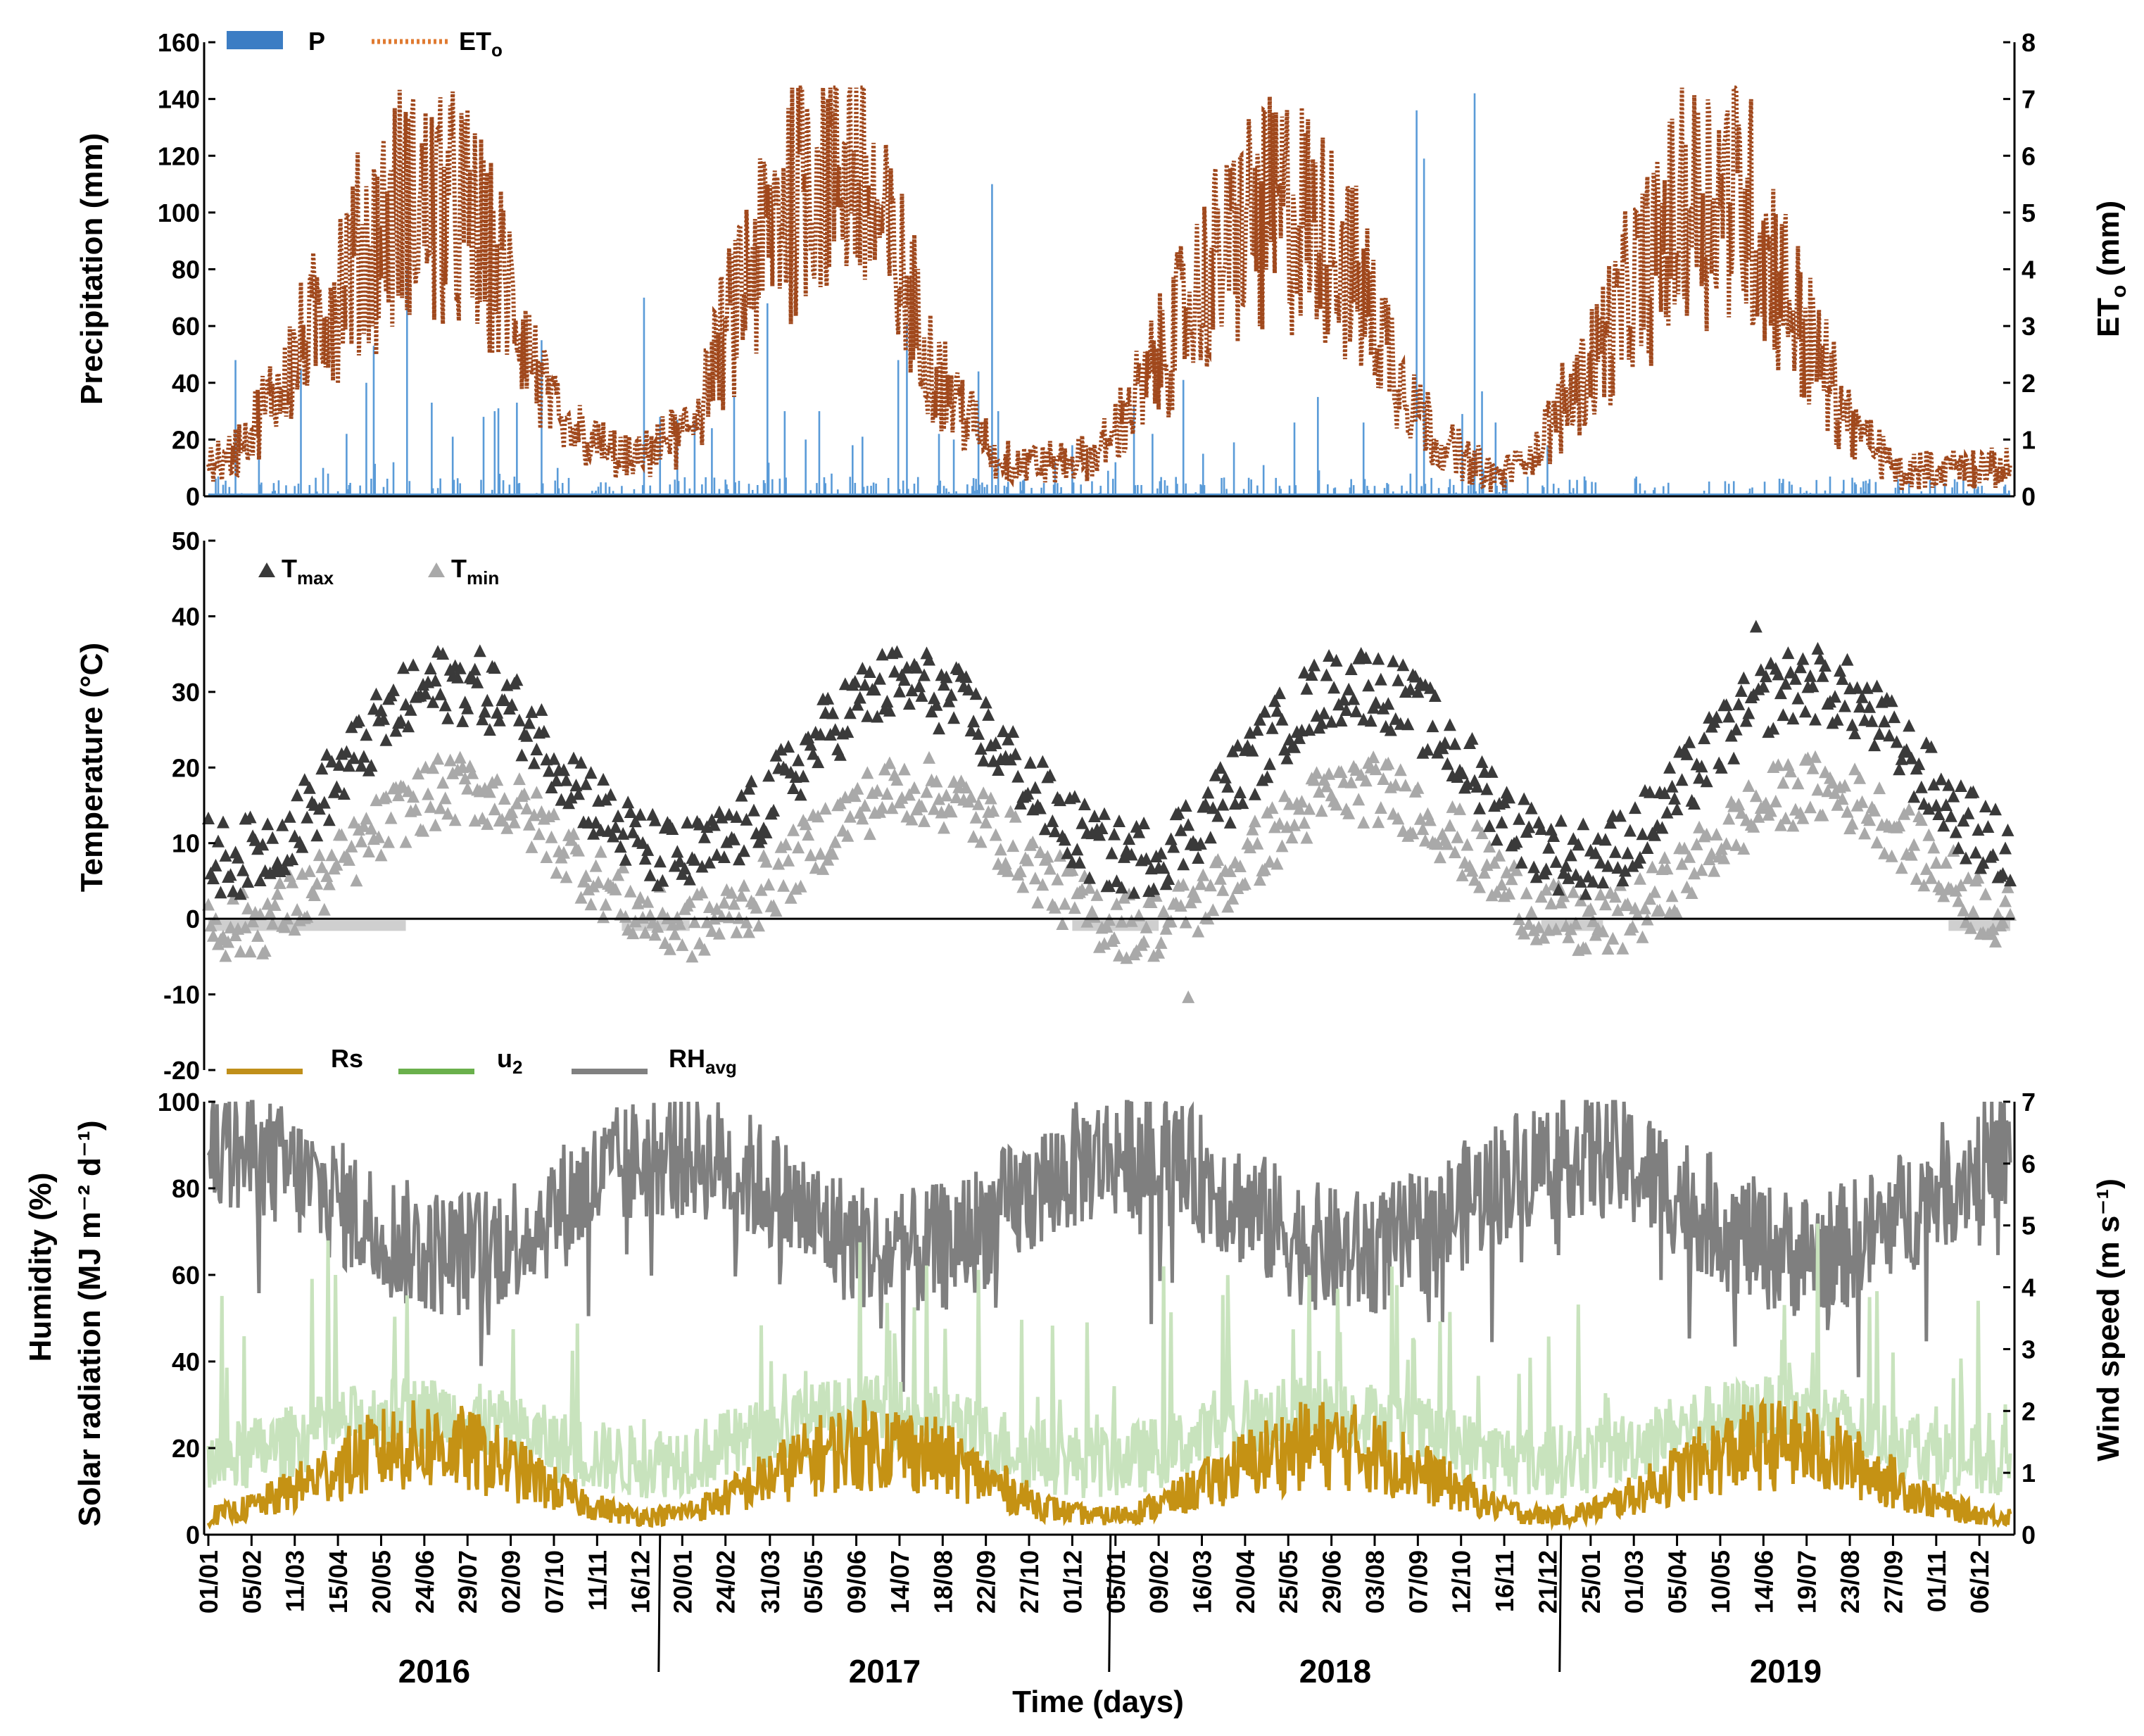  Describe the element at coordinates (179, 1102) in the screenshot. I see `humidity-y-tick-label: 100` at that location.